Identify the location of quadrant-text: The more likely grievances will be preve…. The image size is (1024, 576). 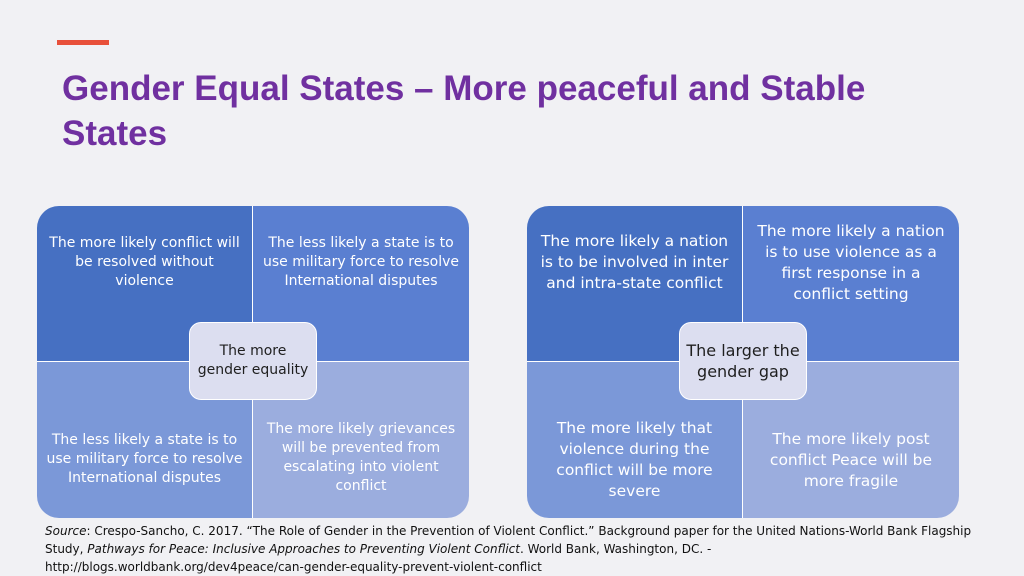
(361, 457).